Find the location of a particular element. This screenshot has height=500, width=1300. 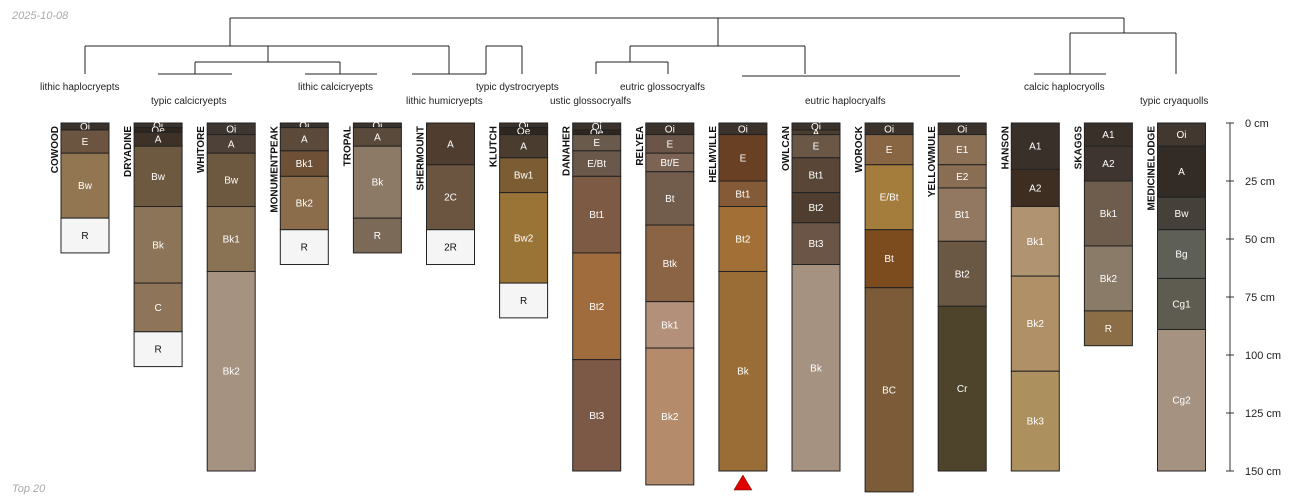

profile-name: RELYEA is located at coordinates (640, 146).